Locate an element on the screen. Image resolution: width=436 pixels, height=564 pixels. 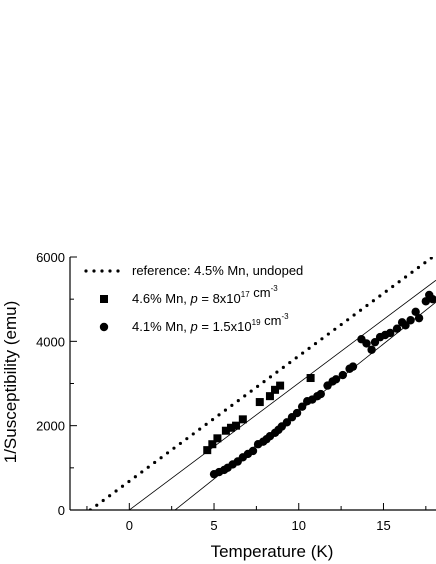
legend-label: 4.1% Mn, p = 1.5x1019 cm-3 is located at coordinates (210, 323).